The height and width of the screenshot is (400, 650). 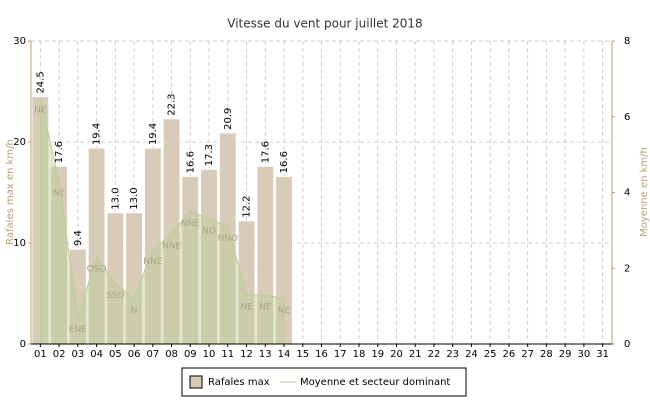 What do you see at coordinates (190, 354) in the screenshot?
I see `x-tick-label: 09` at bounding box center [190, 354].